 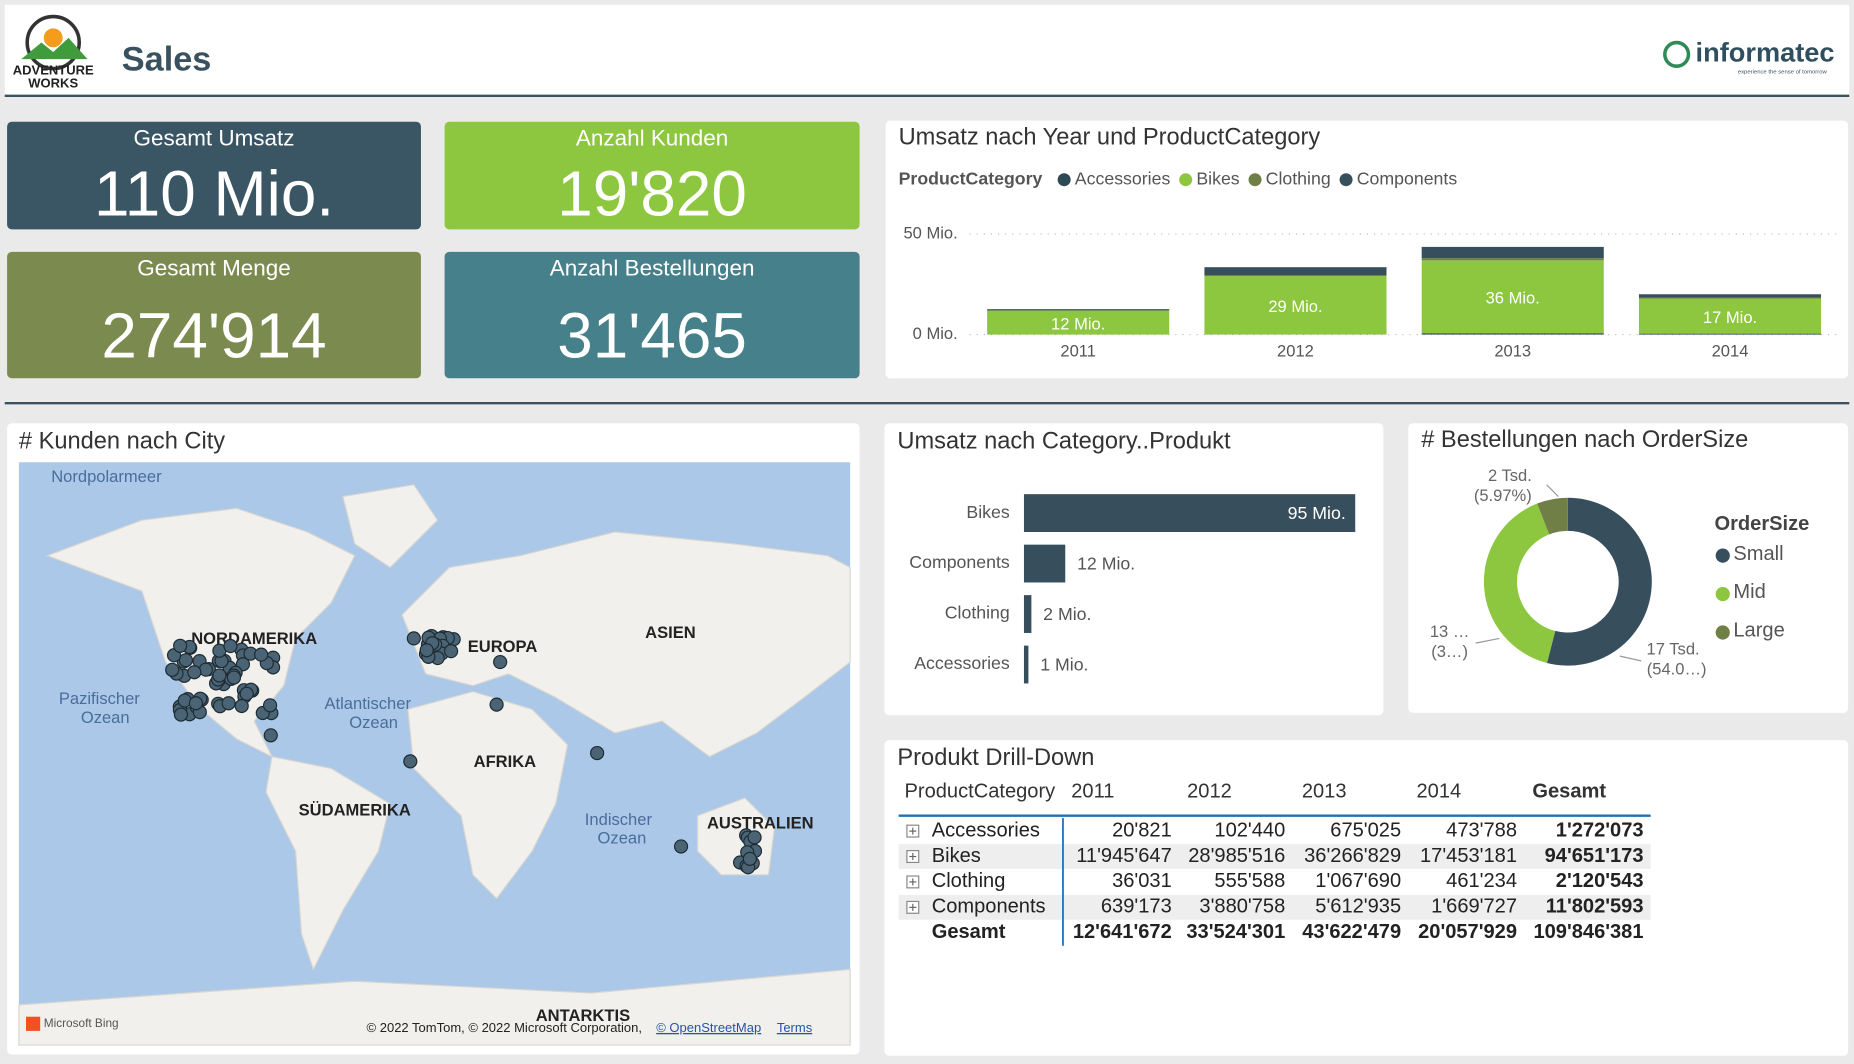 I want to click on column-header: 2013, so click(x=1324, y=791).